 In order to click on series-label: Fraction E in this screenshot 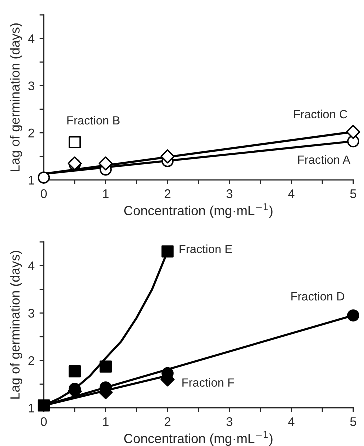, I will do `click(206, 249)`.